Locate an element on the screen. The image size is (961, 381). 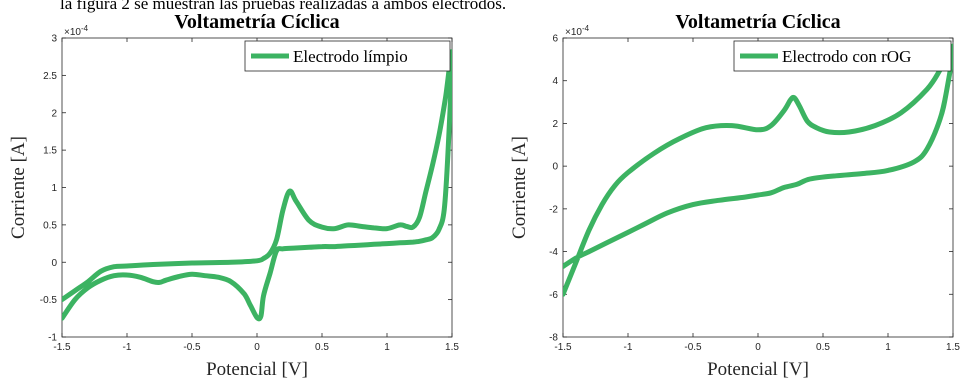
y-tick-label: -0.5 is located at coordinates (49, 300).